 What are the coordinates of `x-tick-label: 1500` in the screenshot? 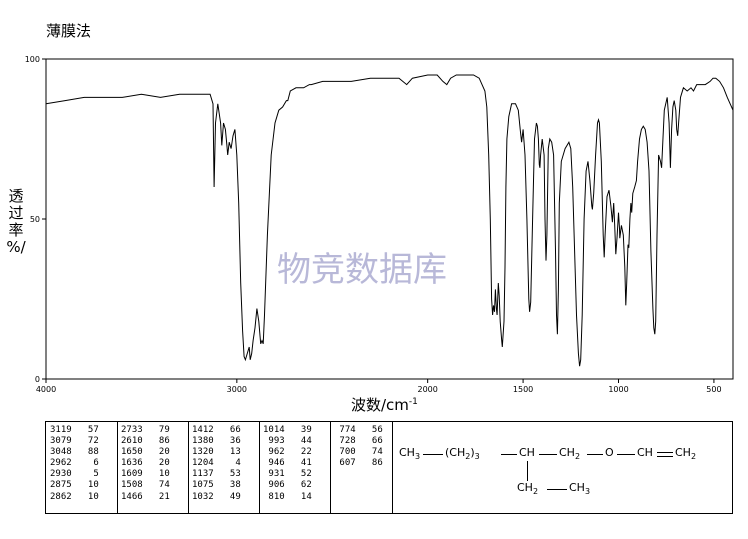 It's located at (523, 389).